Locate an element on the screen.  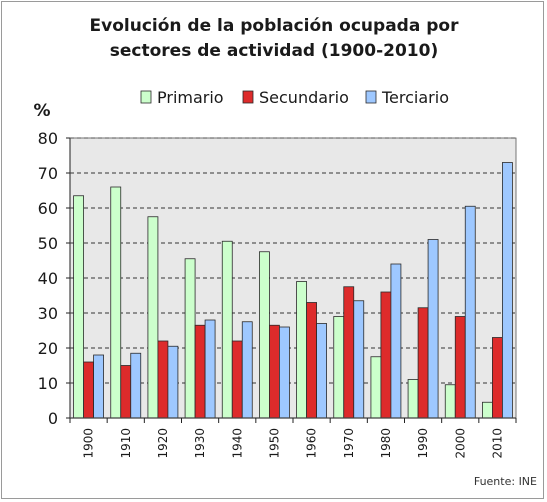
x-tick-label-1940: 1940 is located at coordinates (237, 443).